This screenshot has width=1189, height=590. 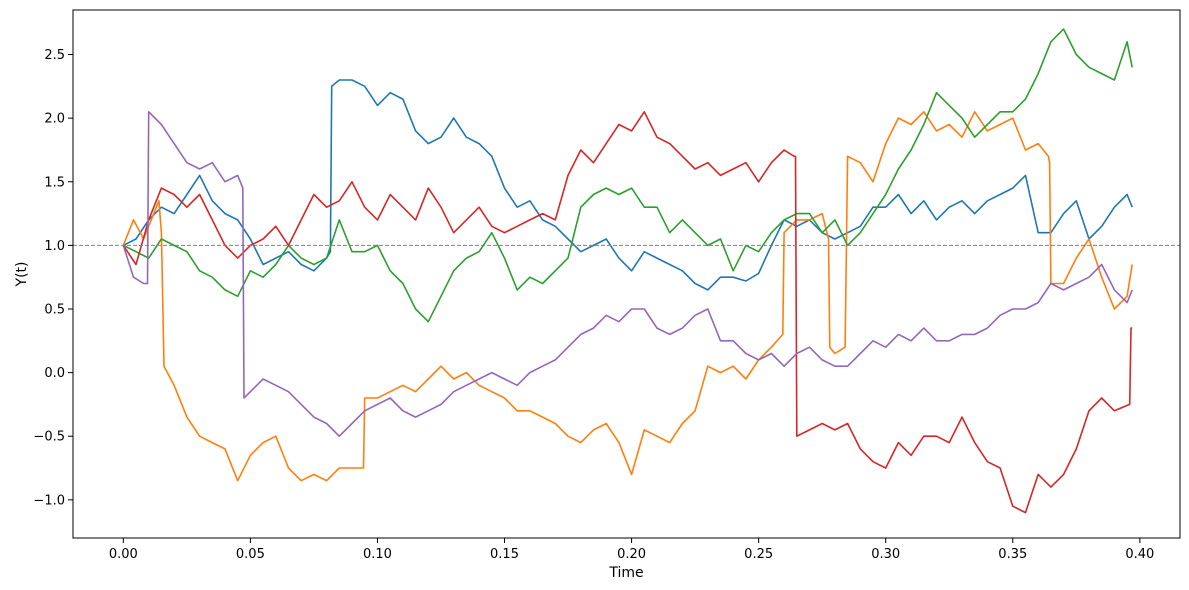 I want to click on y-tick-label: 0.5, so click(x=54, y=309).